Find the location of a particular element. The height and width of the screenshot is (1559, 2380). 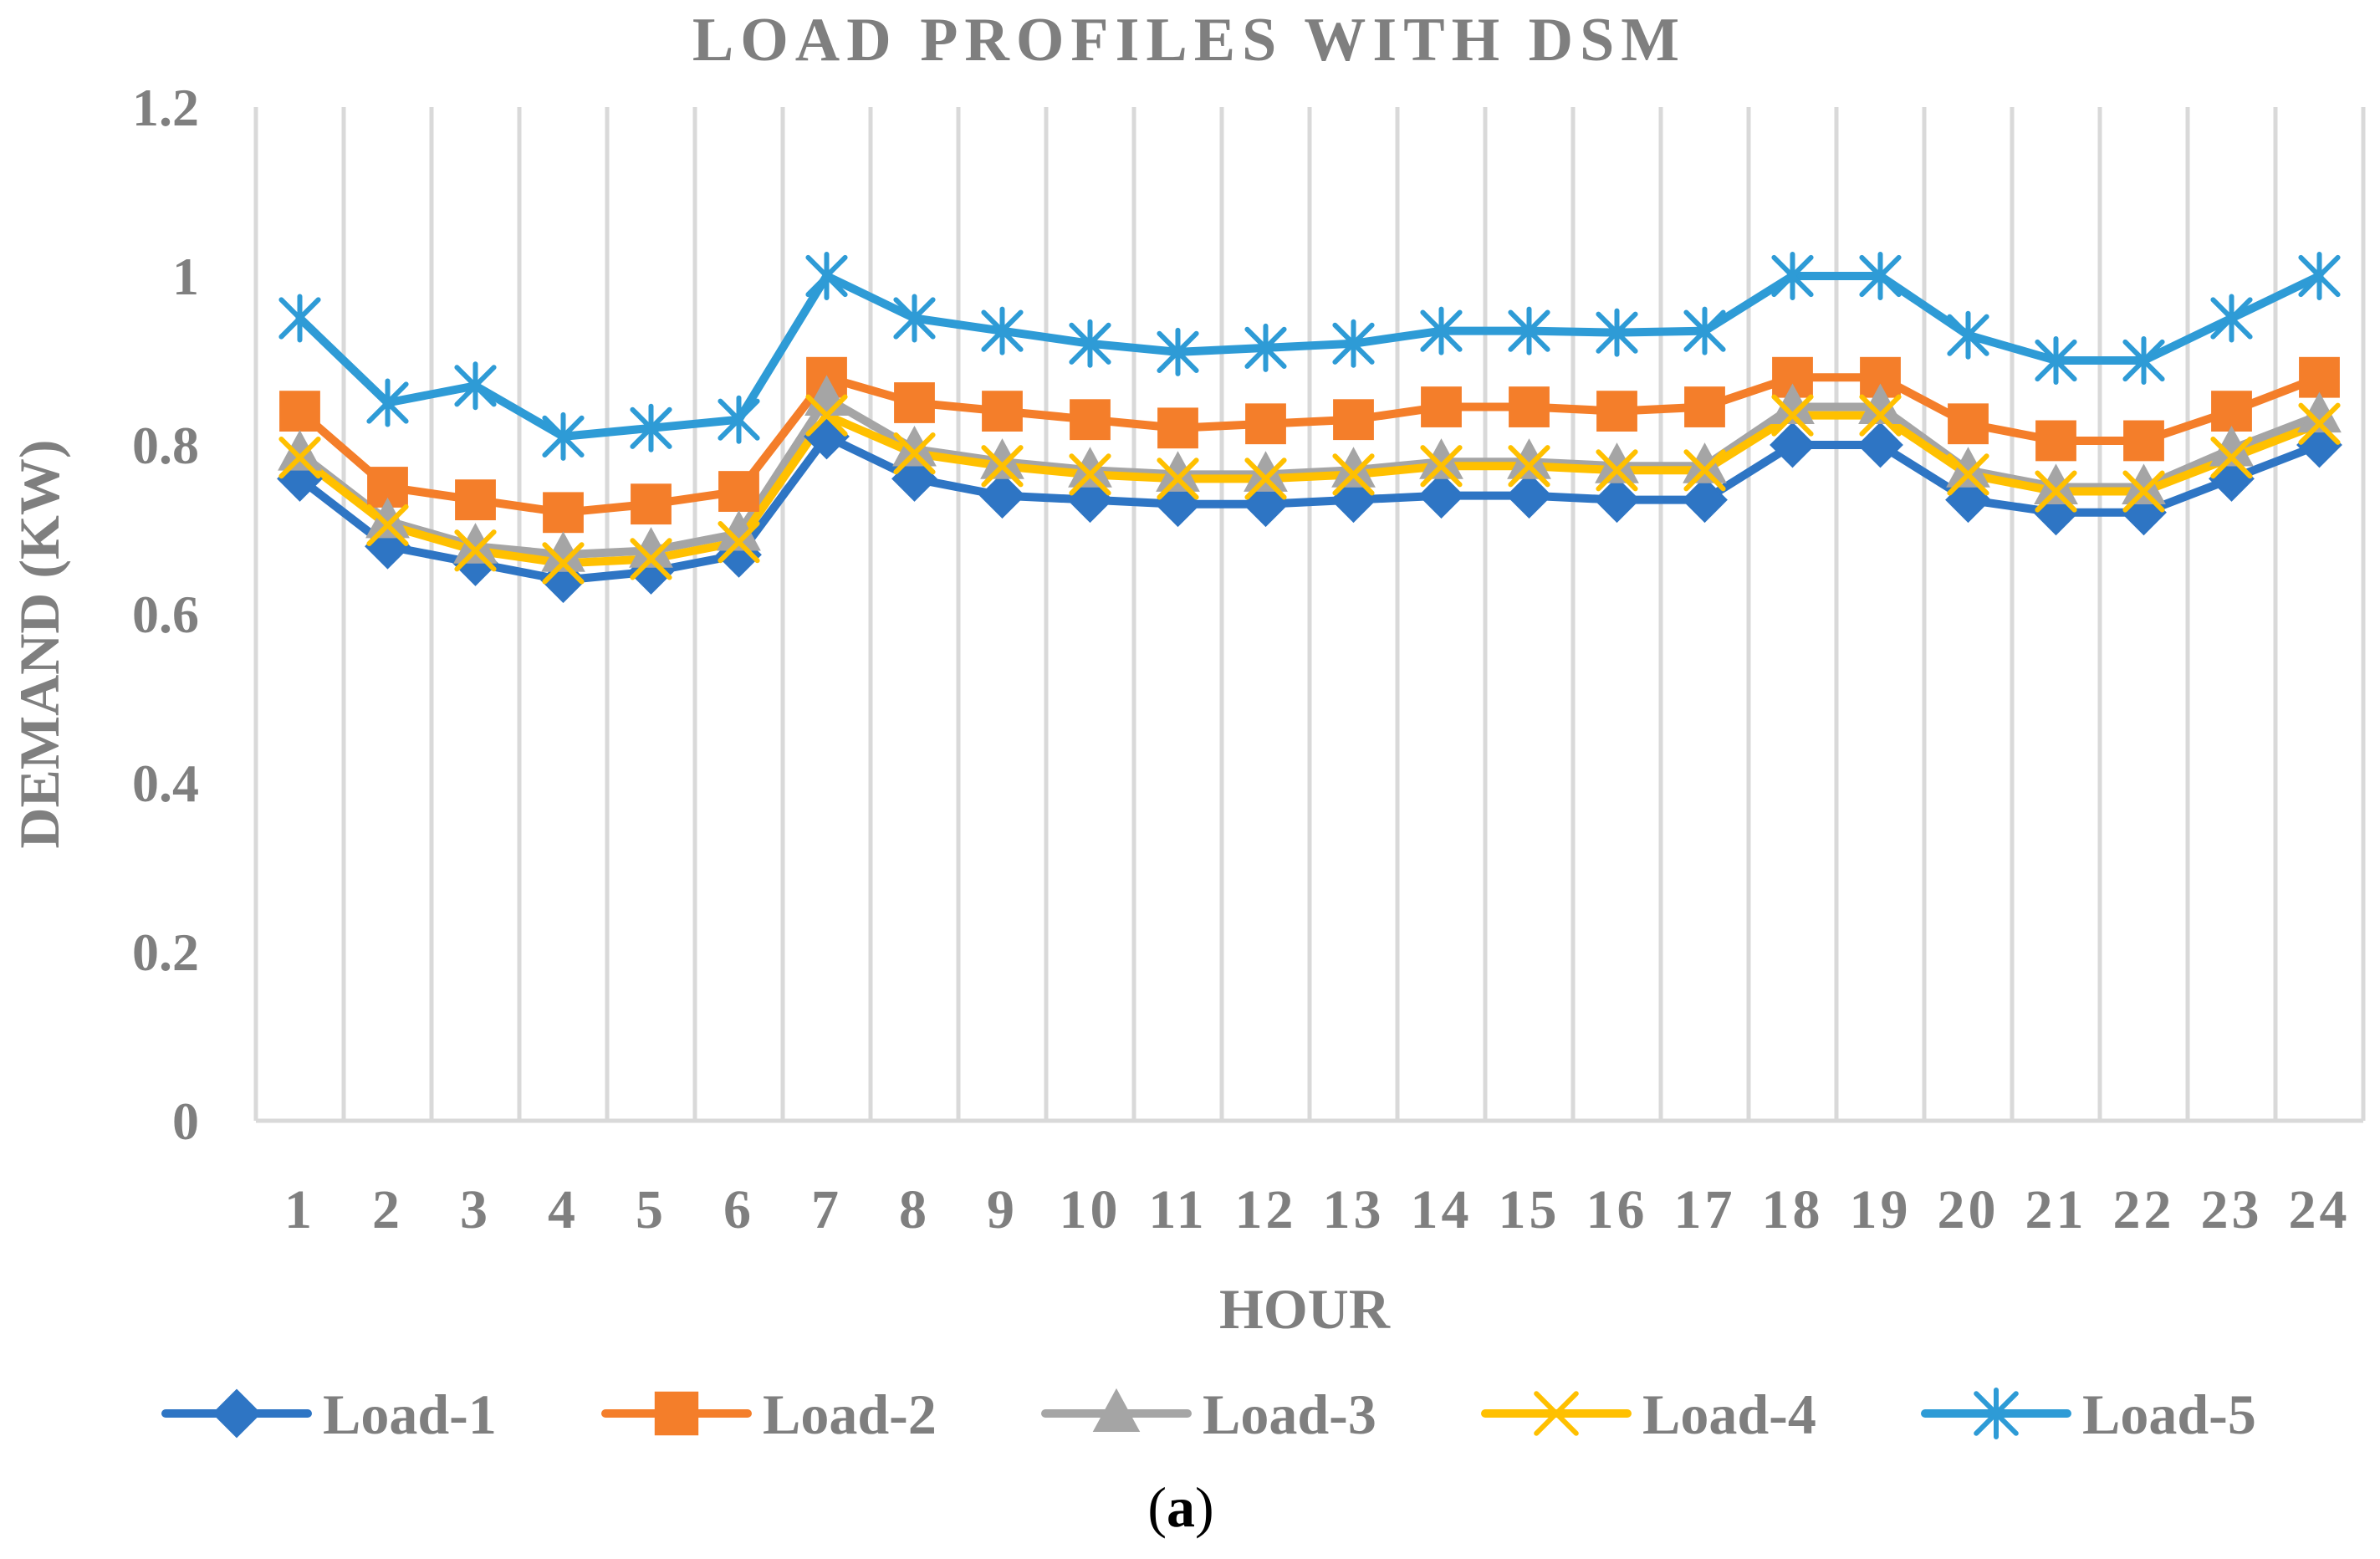

x-tick-label: 3 is located at coordinates (475, 1209).